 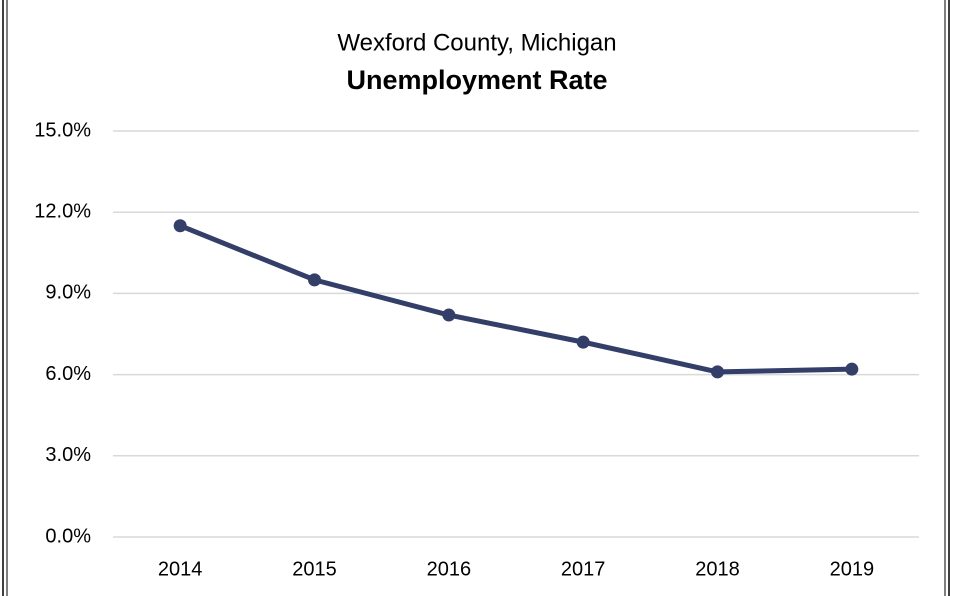 What do you see at coordinates (449, 569) in the screenshot?
I see `x-tick-label: 2016` at bounding box center [449, 569].